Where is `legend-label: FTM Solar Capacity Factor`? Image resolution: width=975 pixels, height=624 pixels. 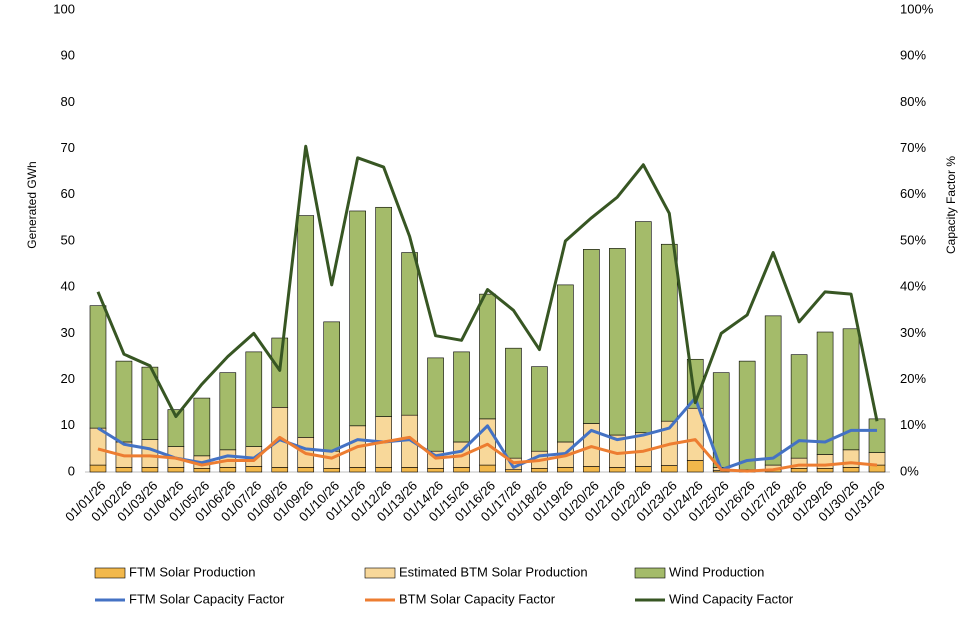
legend-label: FTM Solar Capacity Factor is located at coordinates (207, 598).